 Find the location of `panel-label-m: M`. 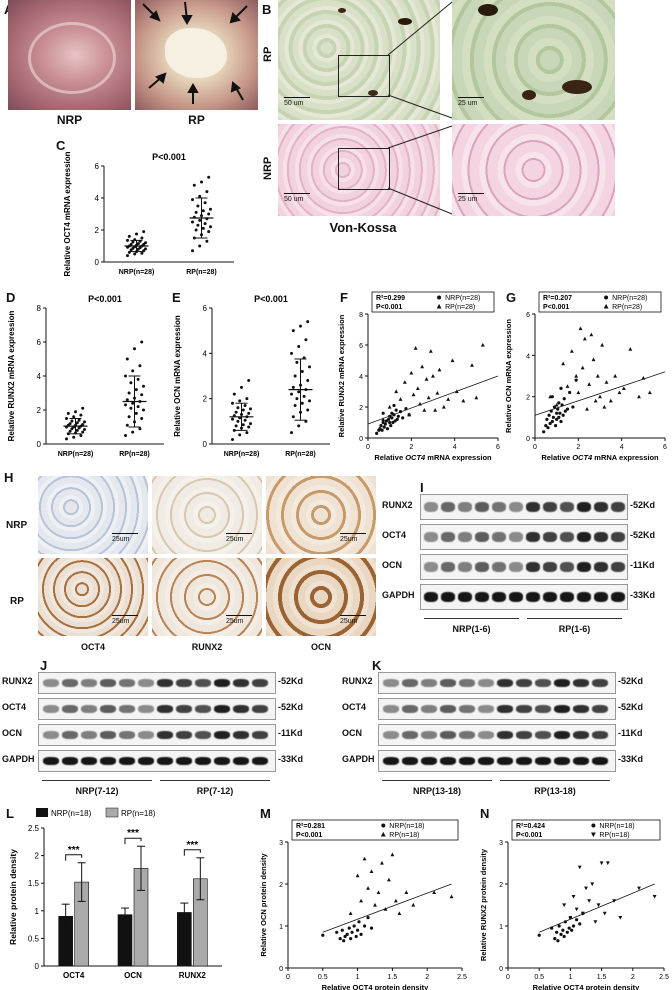

panel-label-m: M is located at coordinates (265, 813).